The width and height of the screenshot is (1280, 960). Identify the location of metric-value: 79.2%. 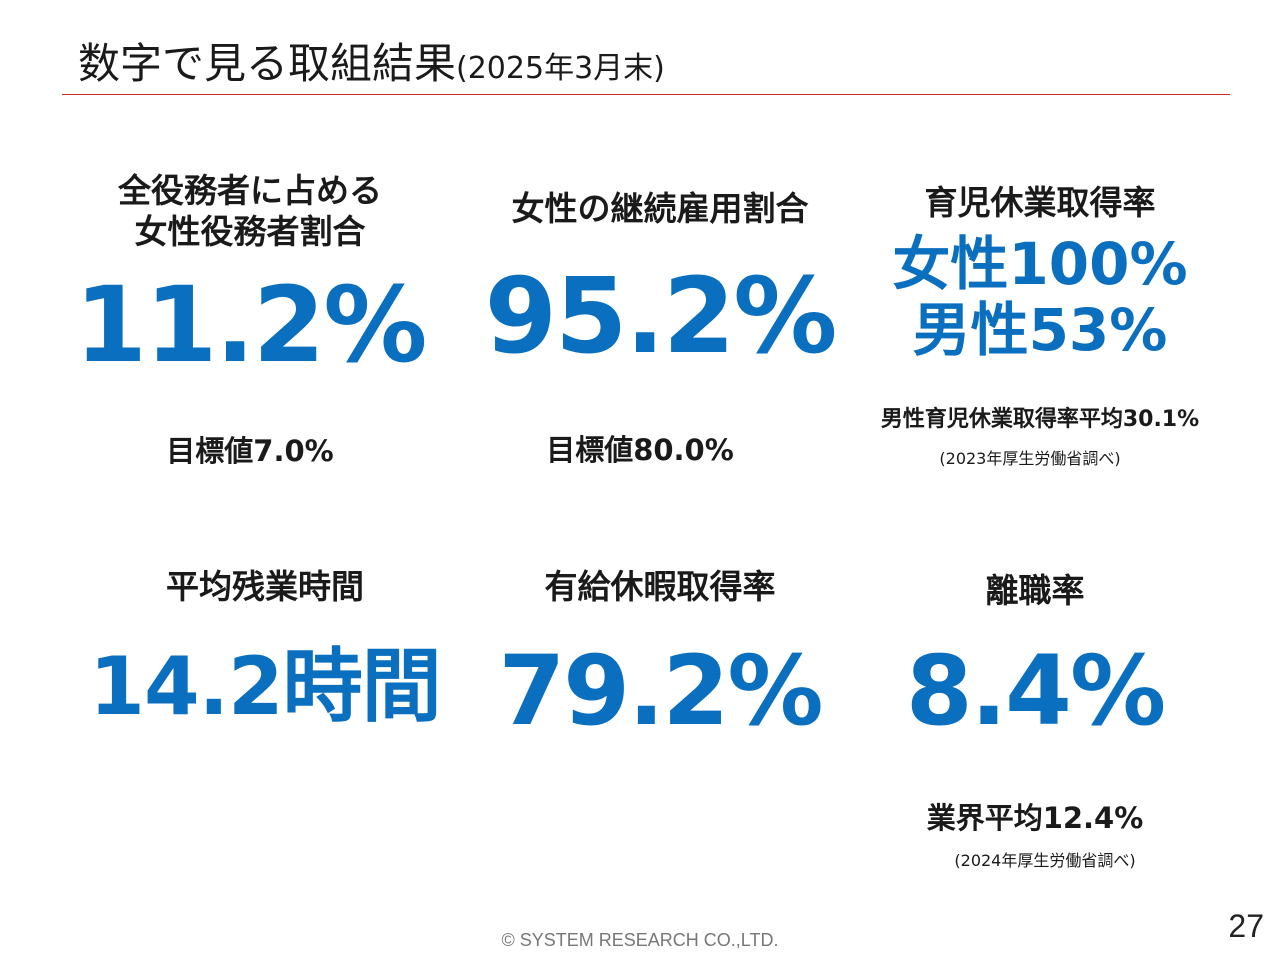
(660, 691).